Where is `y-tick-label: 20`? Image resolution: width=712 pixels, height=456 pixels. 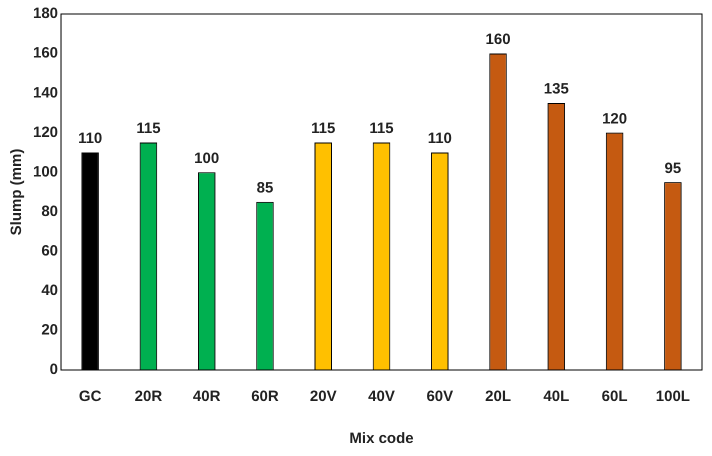
y-tick-label: 20 is located at coordinates (49, 330).